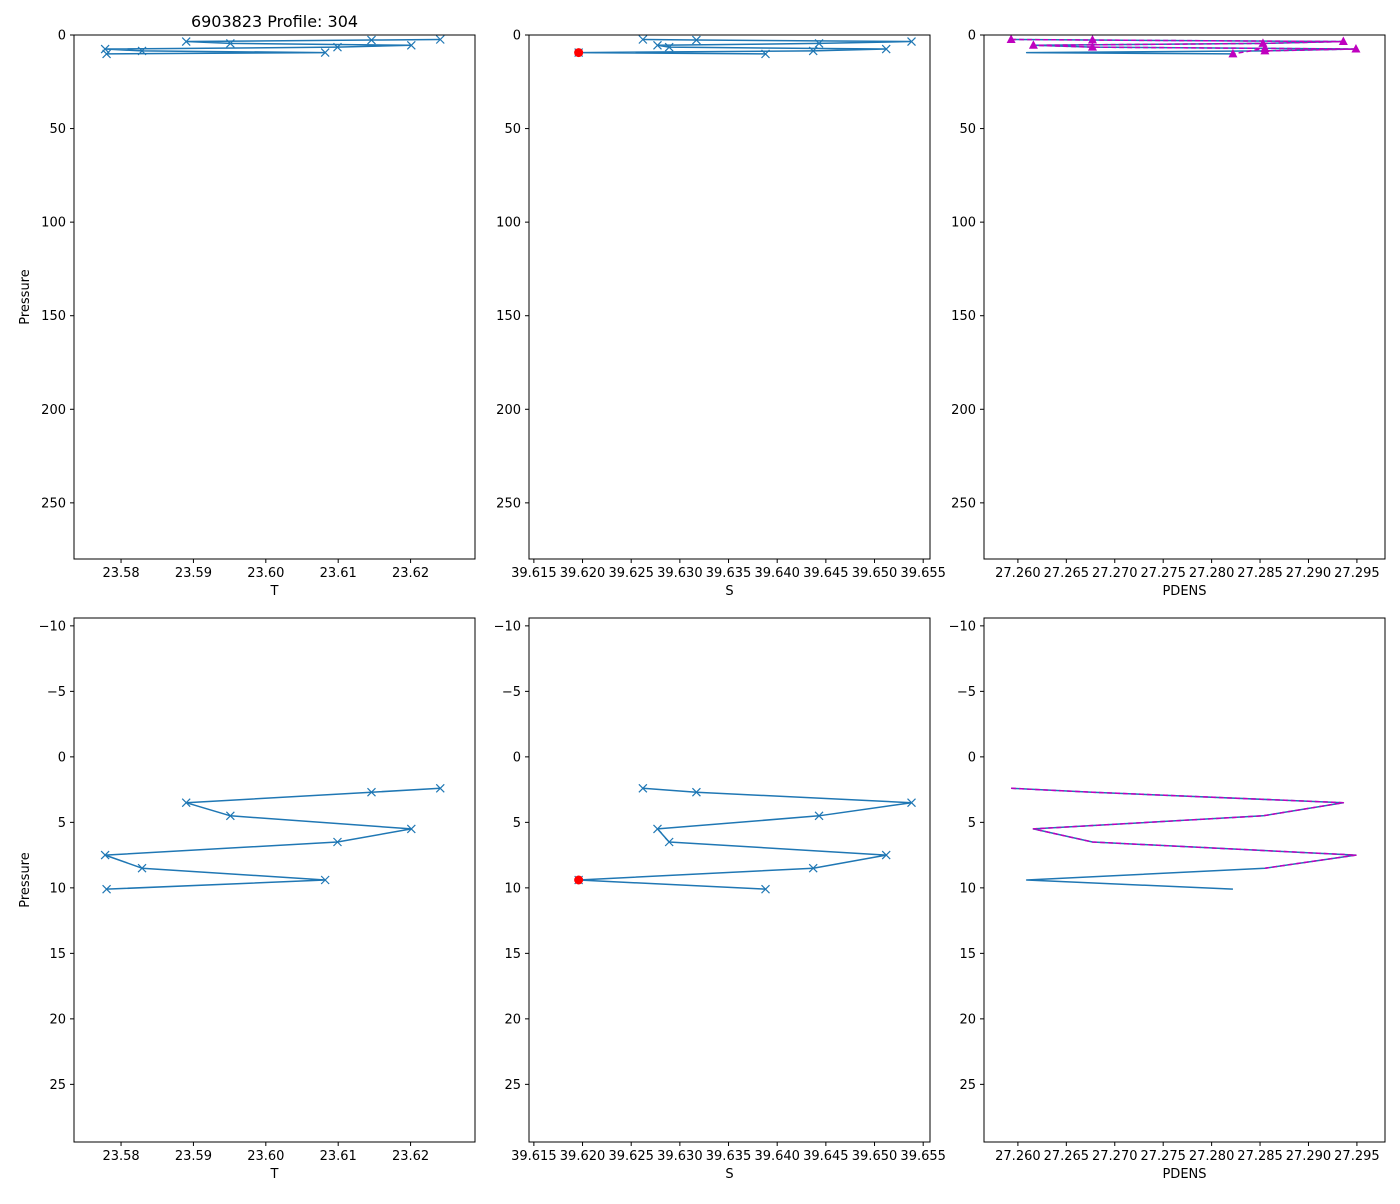 The height and width of the screenshot is (1204, 1400). I want to click on y-tick-label: 10, so click(57, 888).